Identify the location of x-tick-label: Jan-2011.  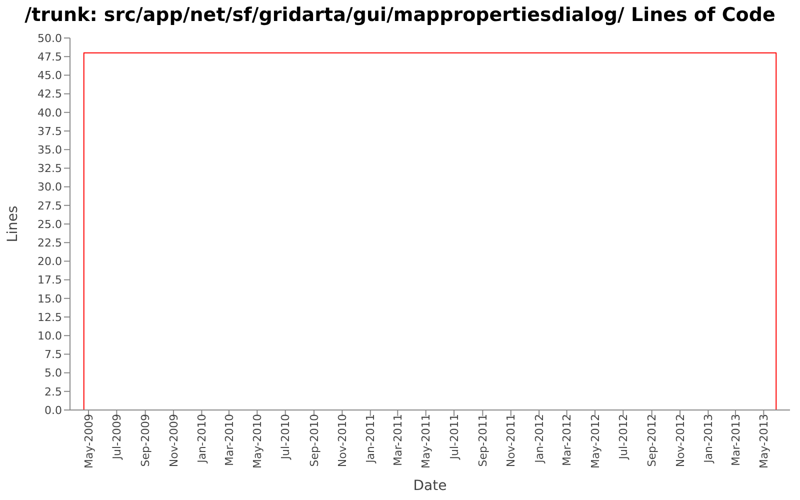
(371, 439).